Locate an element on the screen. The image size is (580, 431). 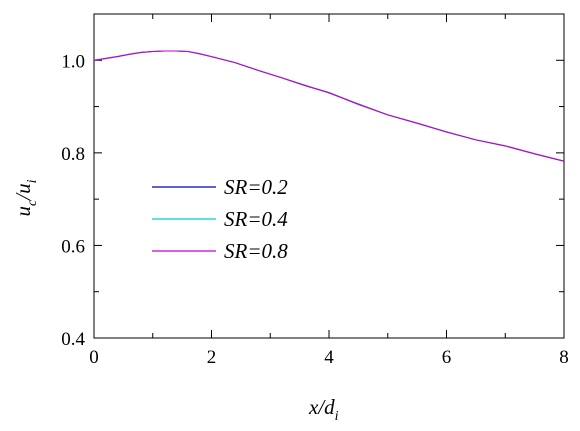
legend-label-1: SR=0.2 is located at coordinates (256, 187).